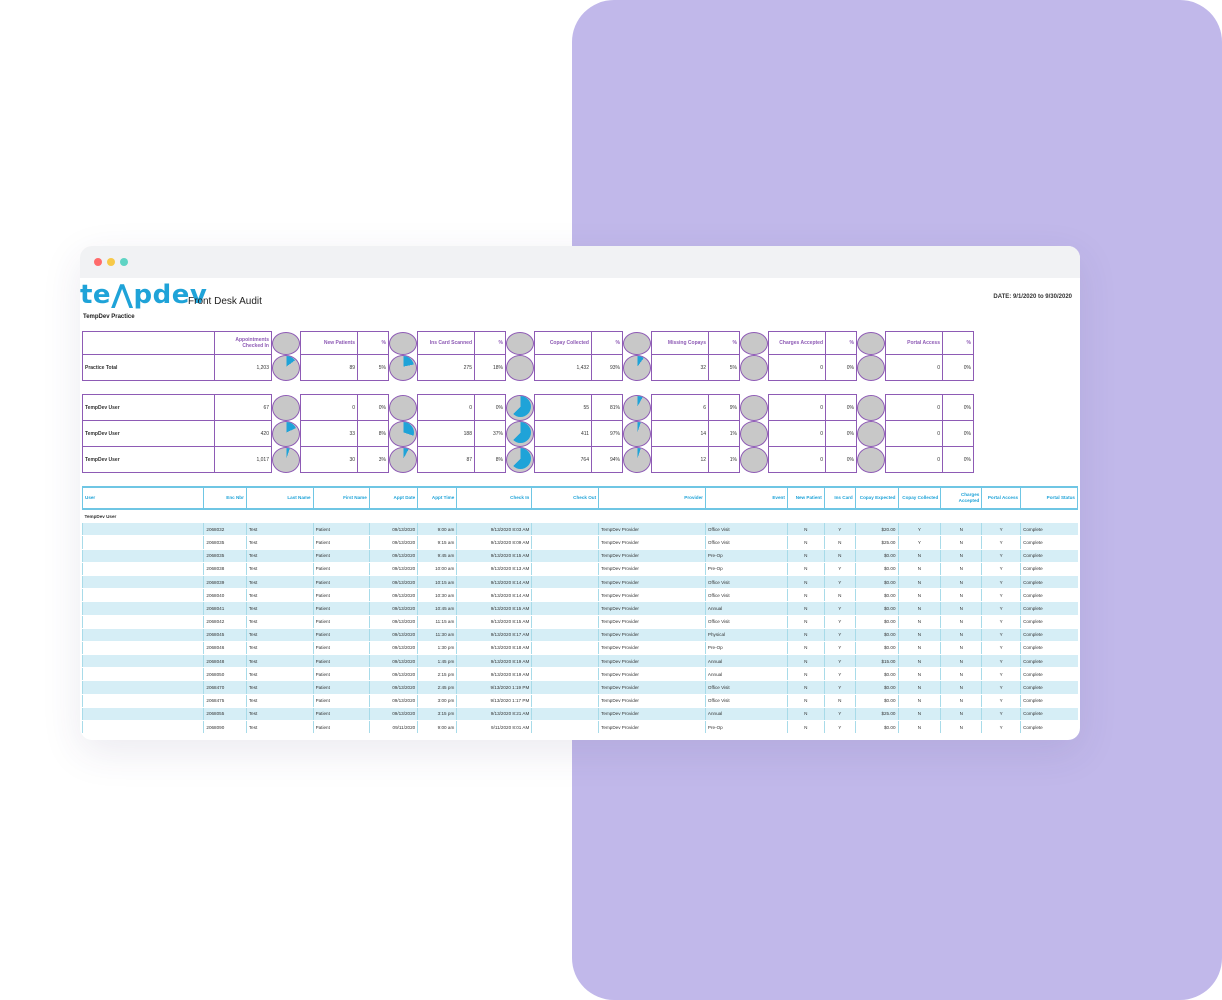 The image size is (1222, 1000). What do you see at coordinates (437, 622) in the screenshot?
I see `table-cell: 11:15 am` at bounding box center [437, 622].